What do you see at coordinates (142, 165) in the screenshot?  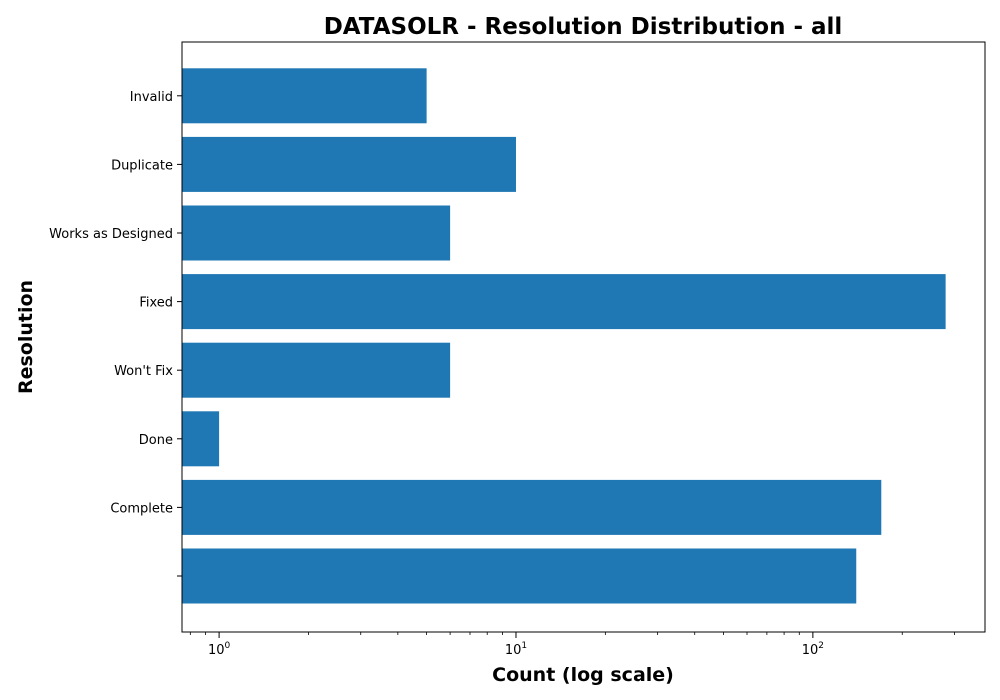 I see `y-tick-label: Duplicate` at bounding box center [142, 165].